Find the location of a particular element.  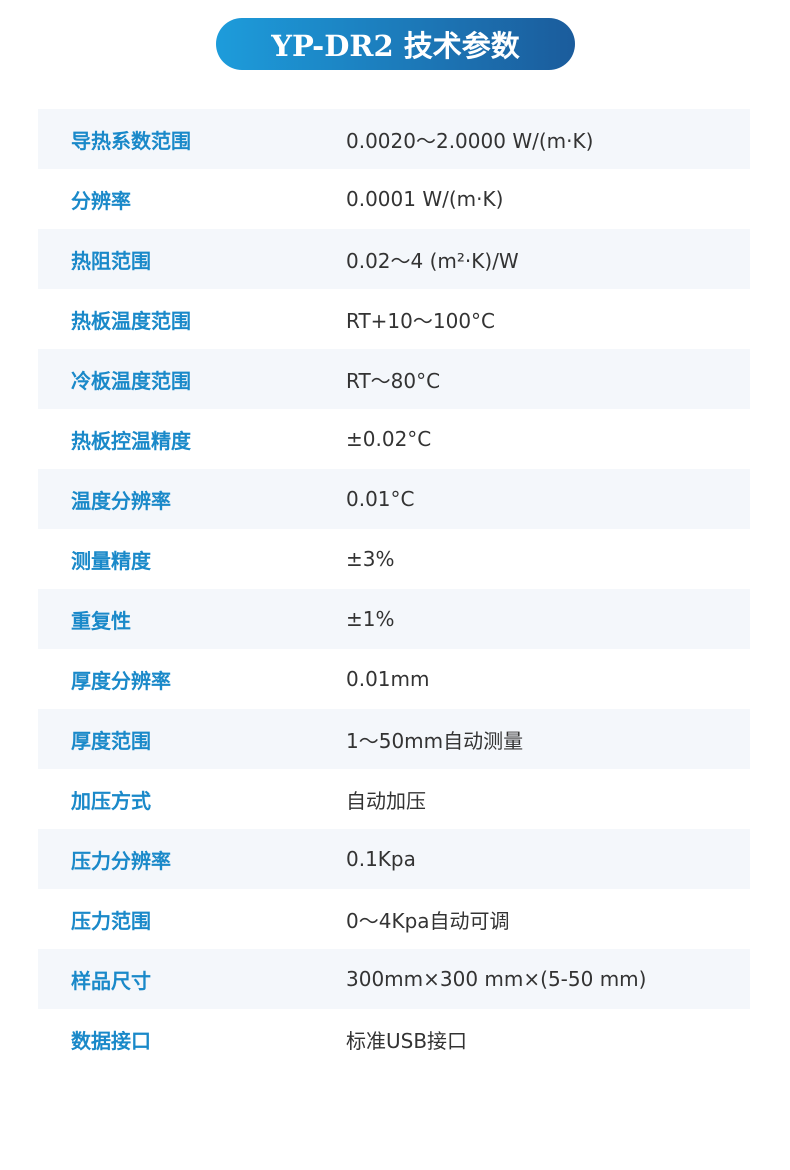

spec-value: 0～4Kpa自动可调 is located at coordinates (428, 920).